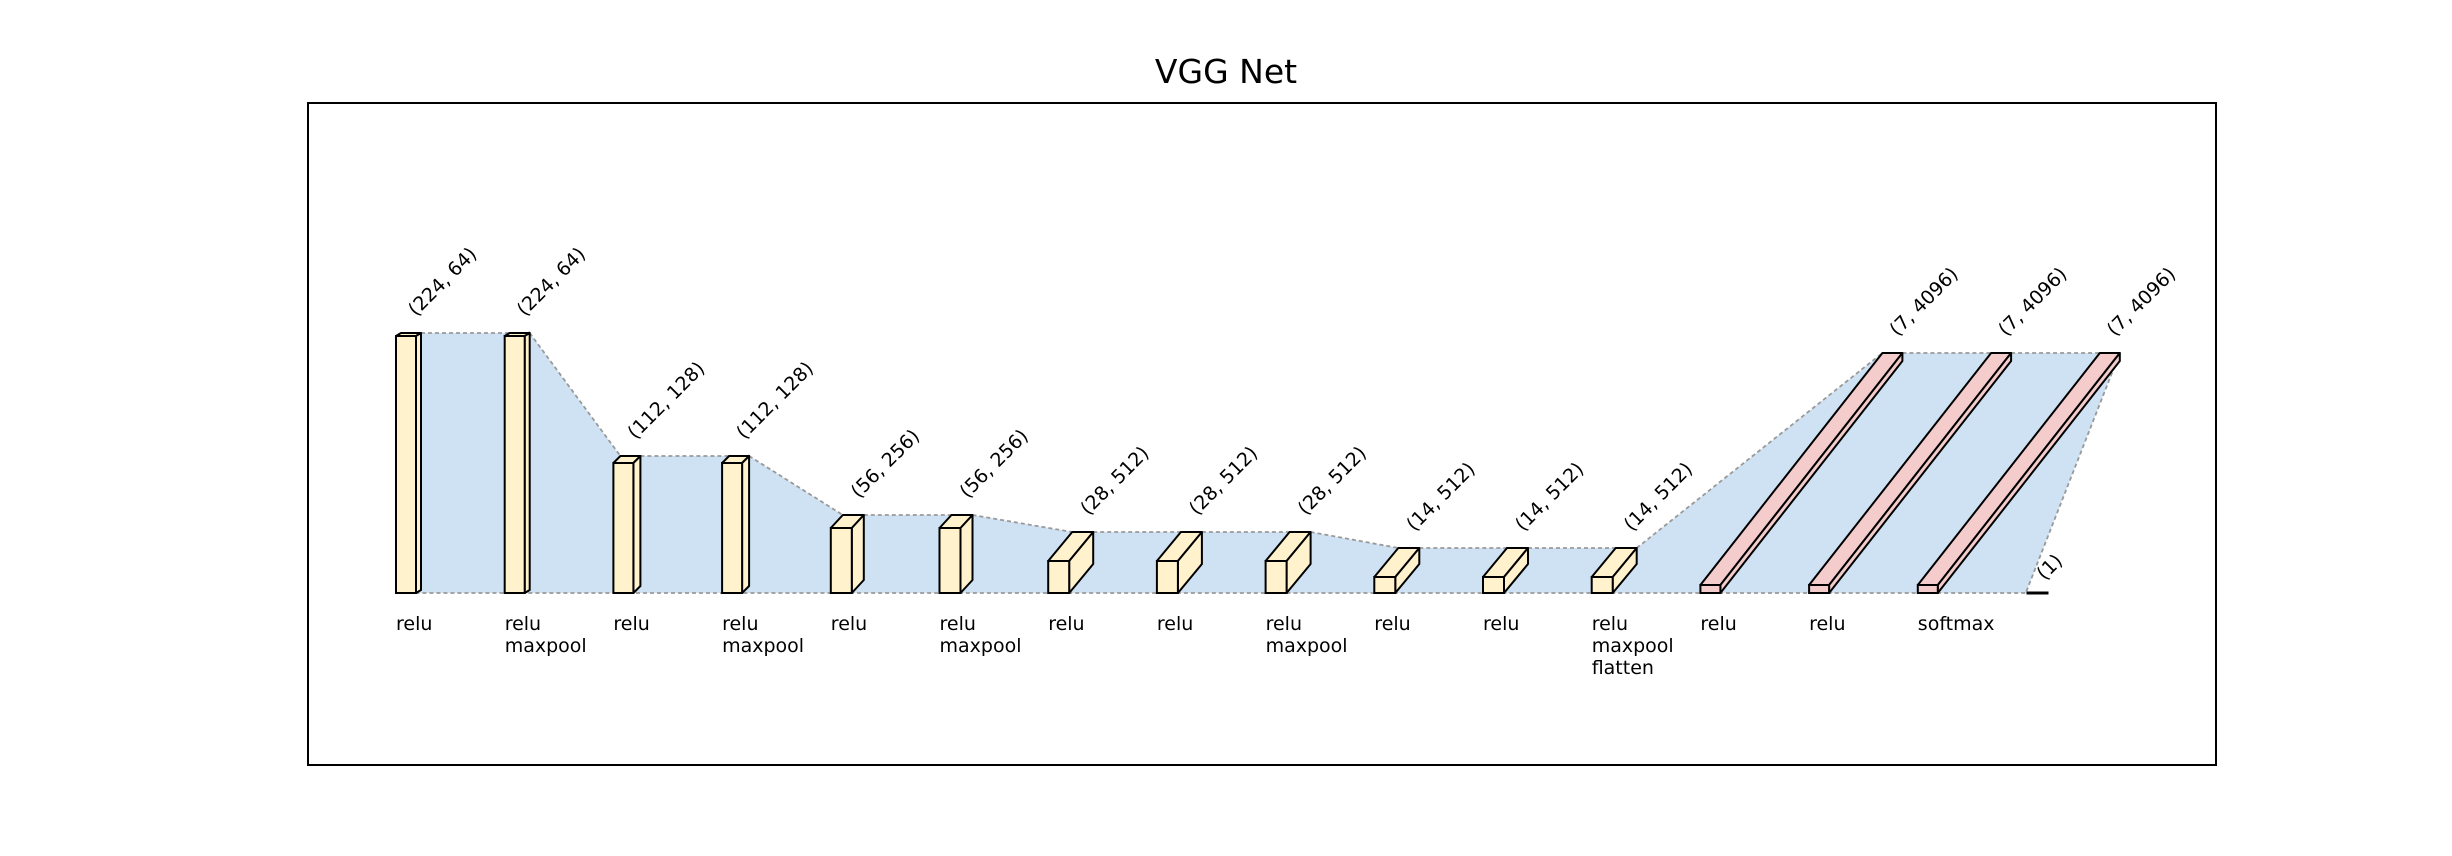 Image resolution: width=2452 pixels, height=856 pixels. What do you see at coordinates (1956, 624) in the screenshot?
I see `activation-label: softmax` at bounding box center [1956, 624].